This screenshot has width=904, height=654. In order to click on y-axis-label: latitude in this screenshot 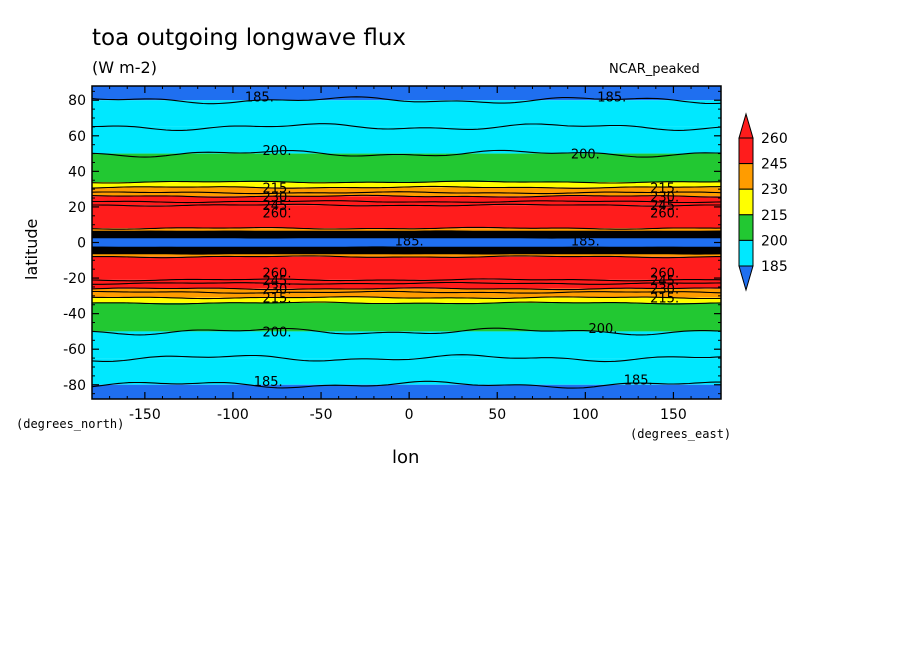, I will do `click(31, 249)`.